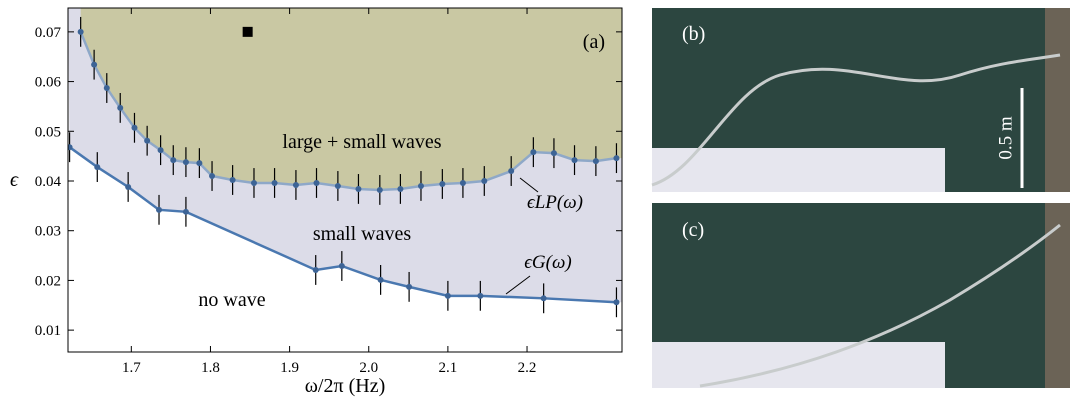 The width and height of the screenshot is (1070, 408). What do you see at coordinates (368, 368) in the screenshot?
I see `x-tick-label: 2.0` at bounding box center [368, 368].